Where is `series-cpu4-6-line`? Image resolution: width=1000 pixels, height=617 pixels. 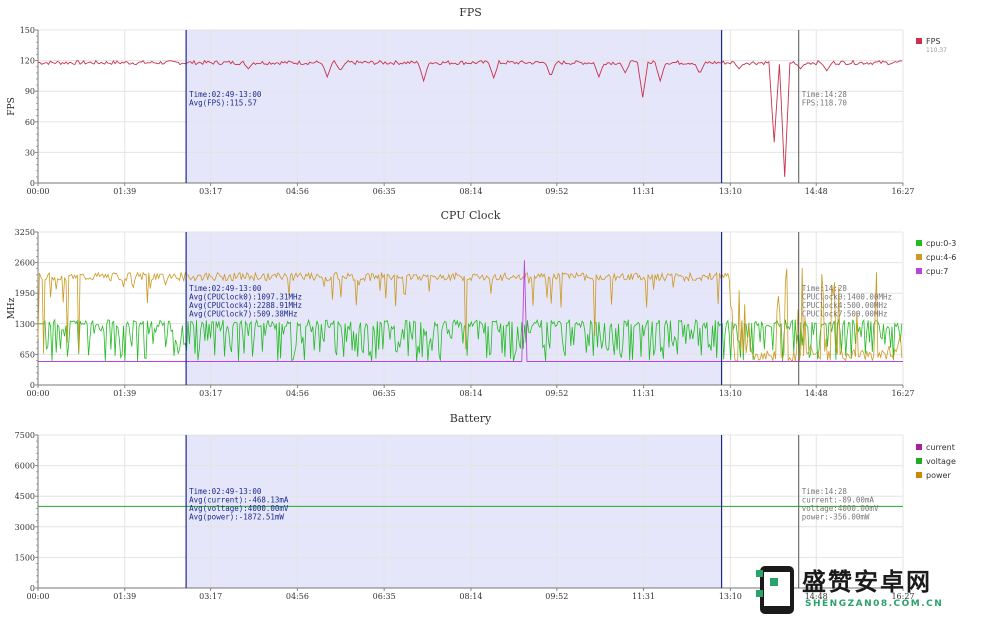
series-cpu4-6-line is located at coordinates (470, 315).